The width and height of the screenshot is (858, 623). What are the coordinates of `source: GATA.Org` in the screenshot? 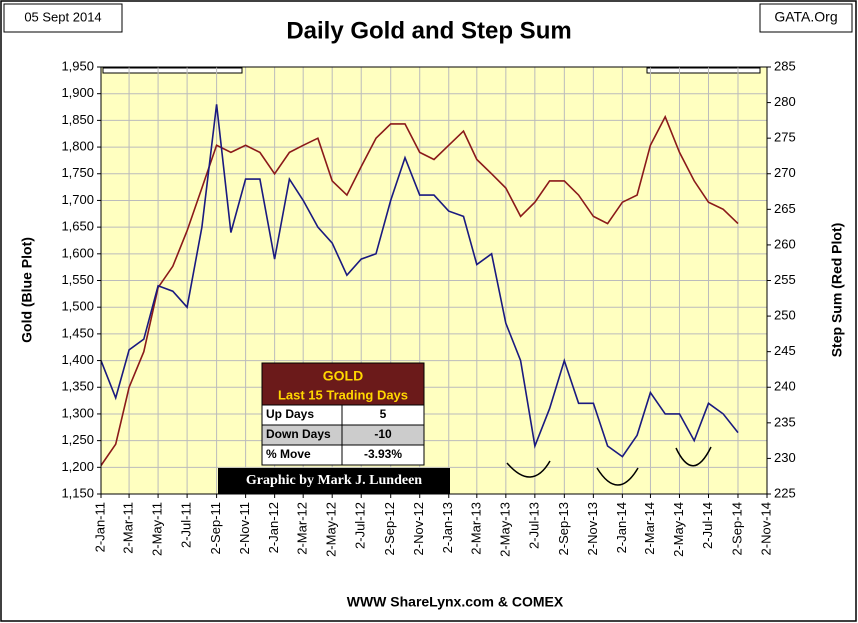 It's located at (805, 17).